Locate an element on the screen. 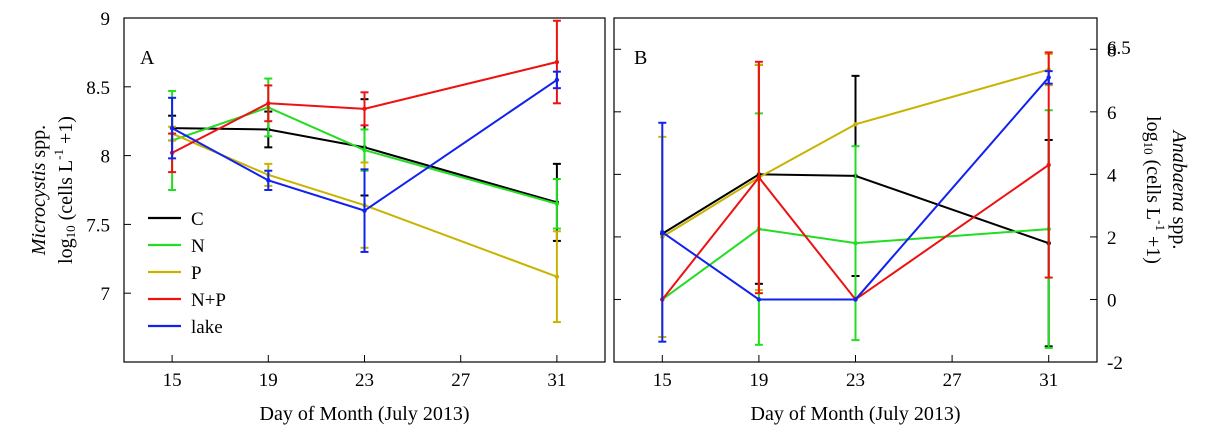  legend-label: lake is located at coordinates (207, 327).